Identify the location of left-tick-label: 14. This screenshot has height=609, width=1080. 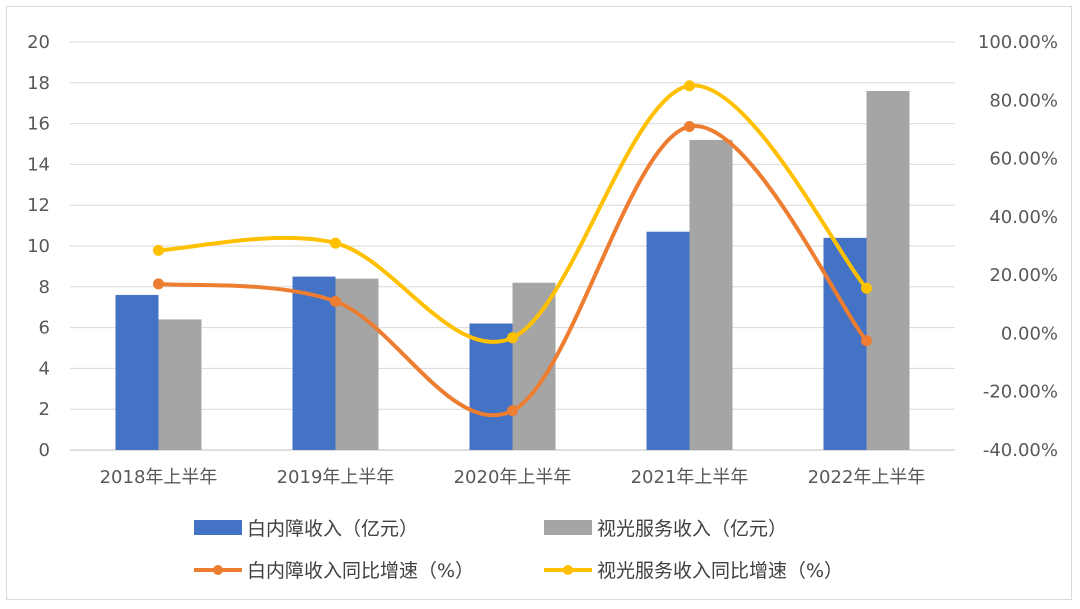
(38, 164).